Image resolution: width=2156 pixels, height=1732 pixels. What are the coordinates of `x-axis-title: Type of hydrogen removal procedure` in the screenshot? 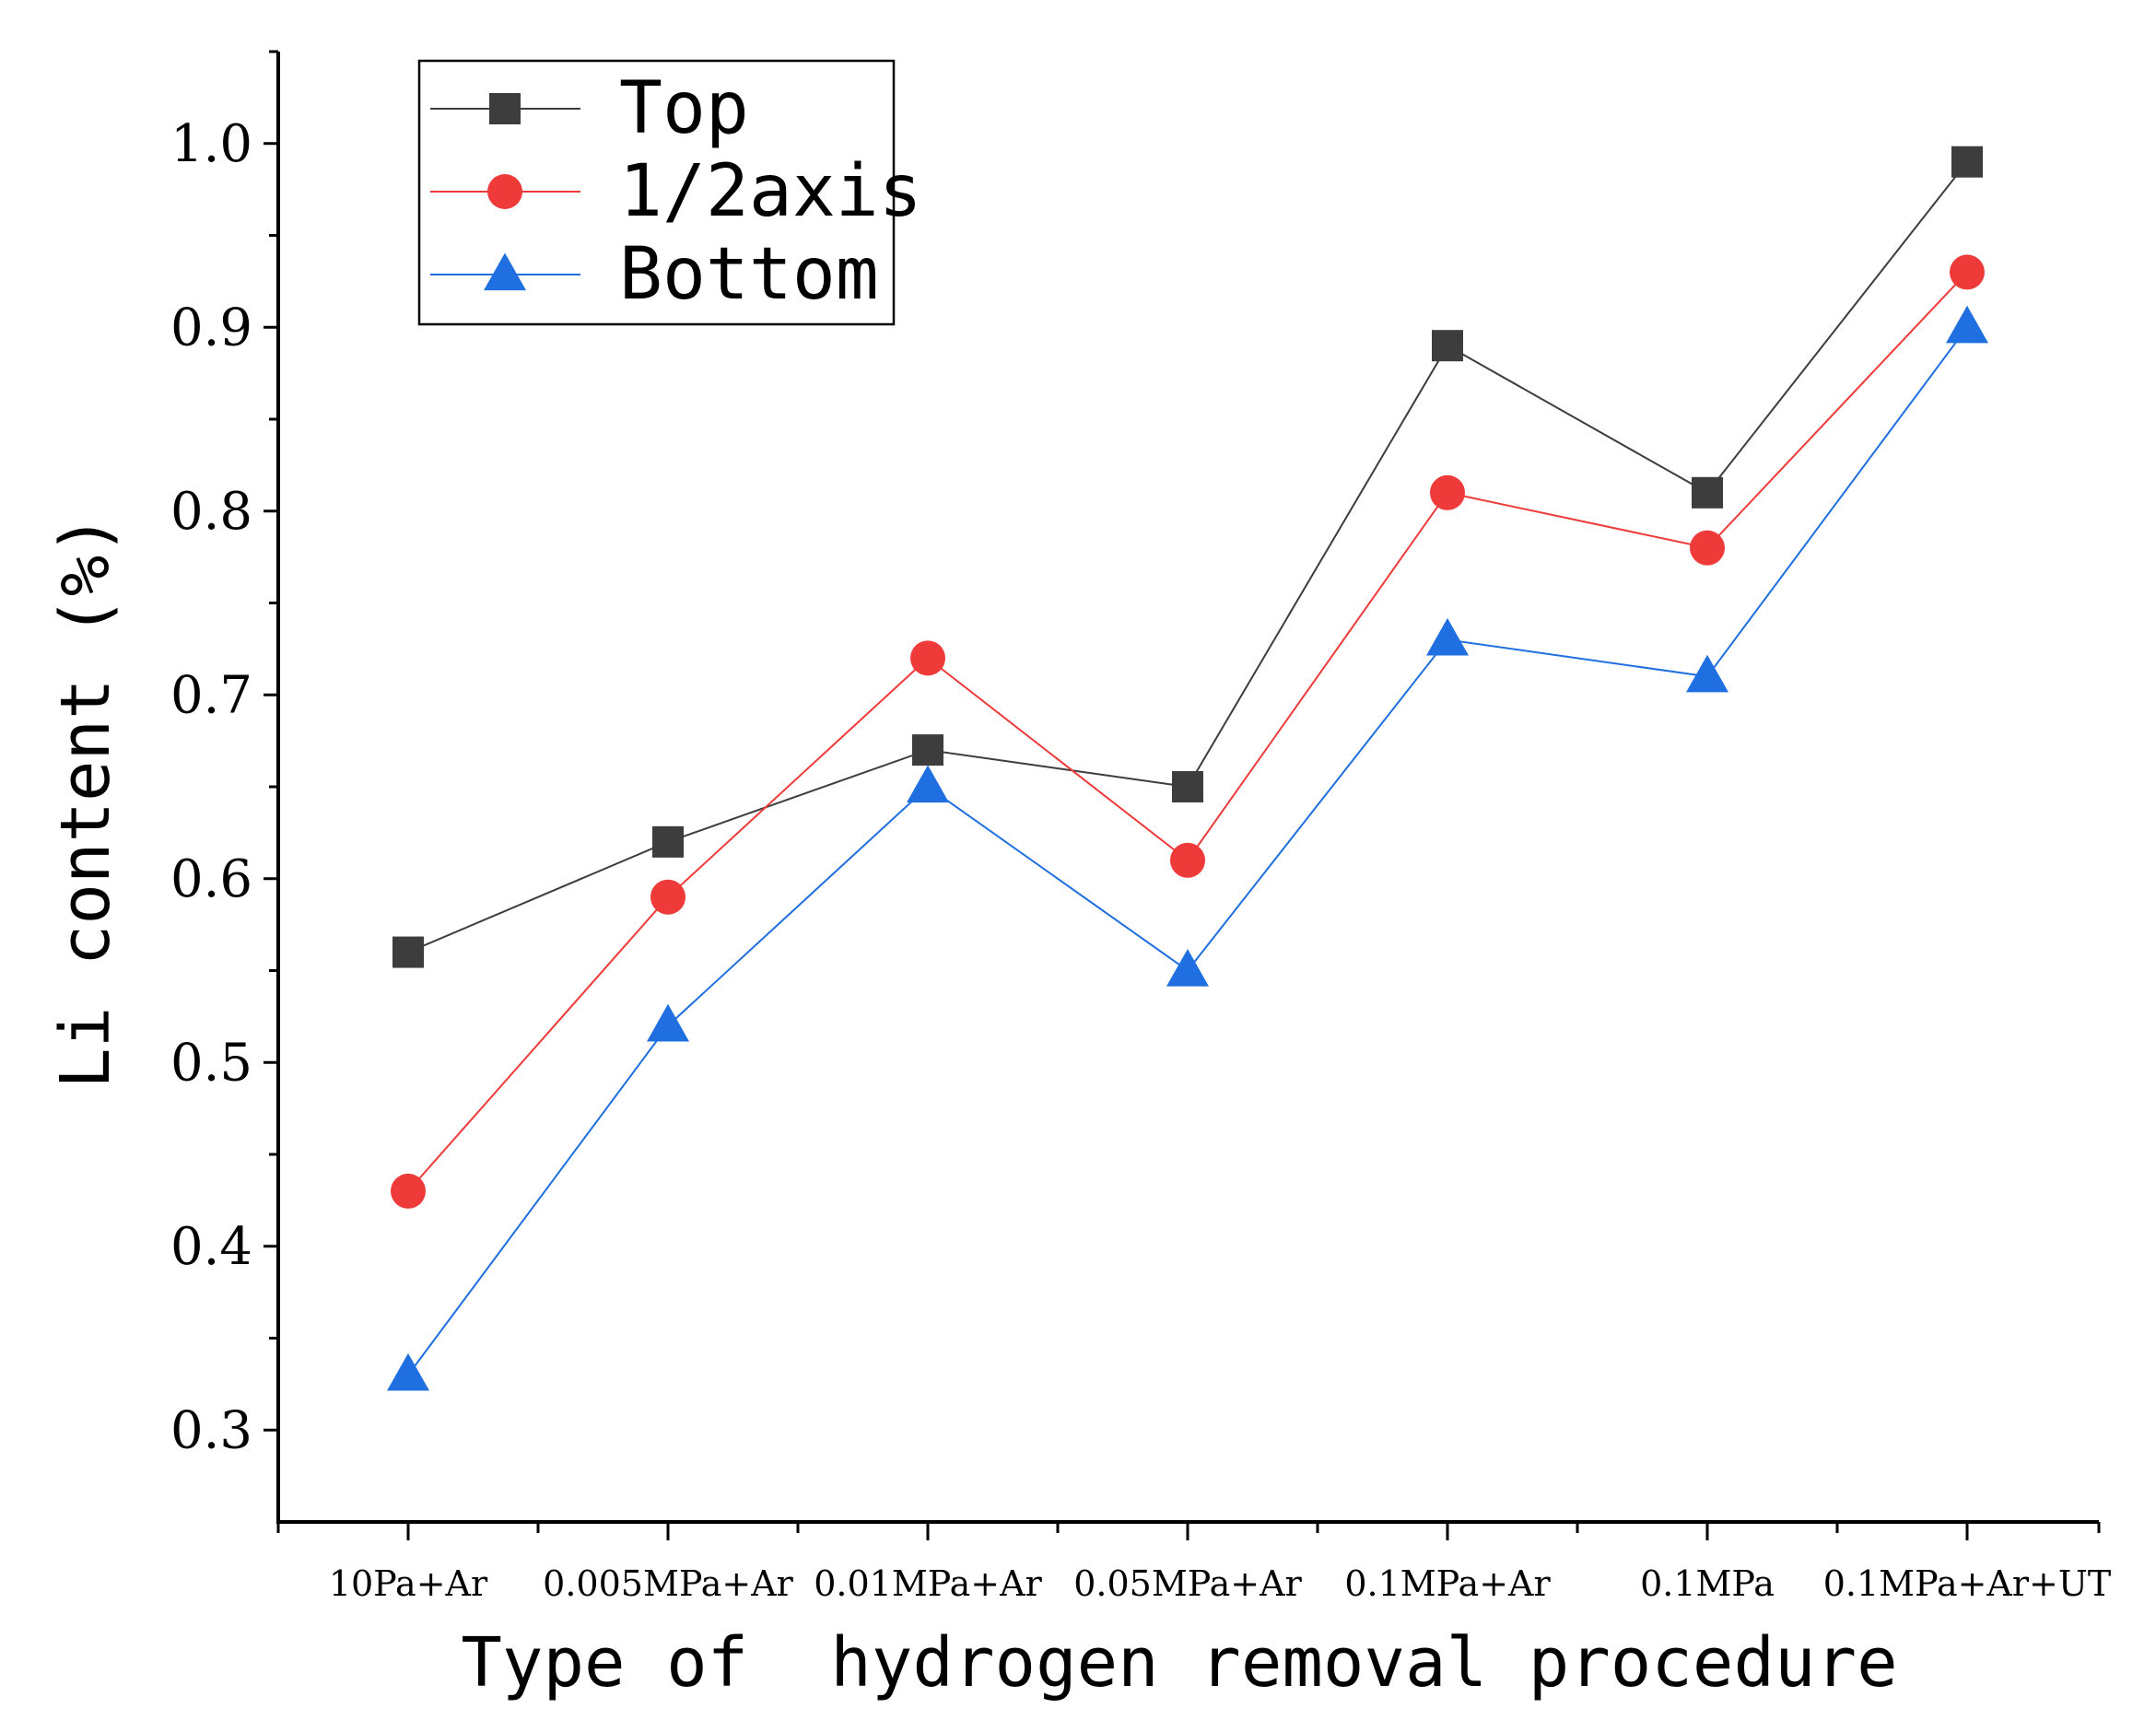 It's located at (1179, 1663).